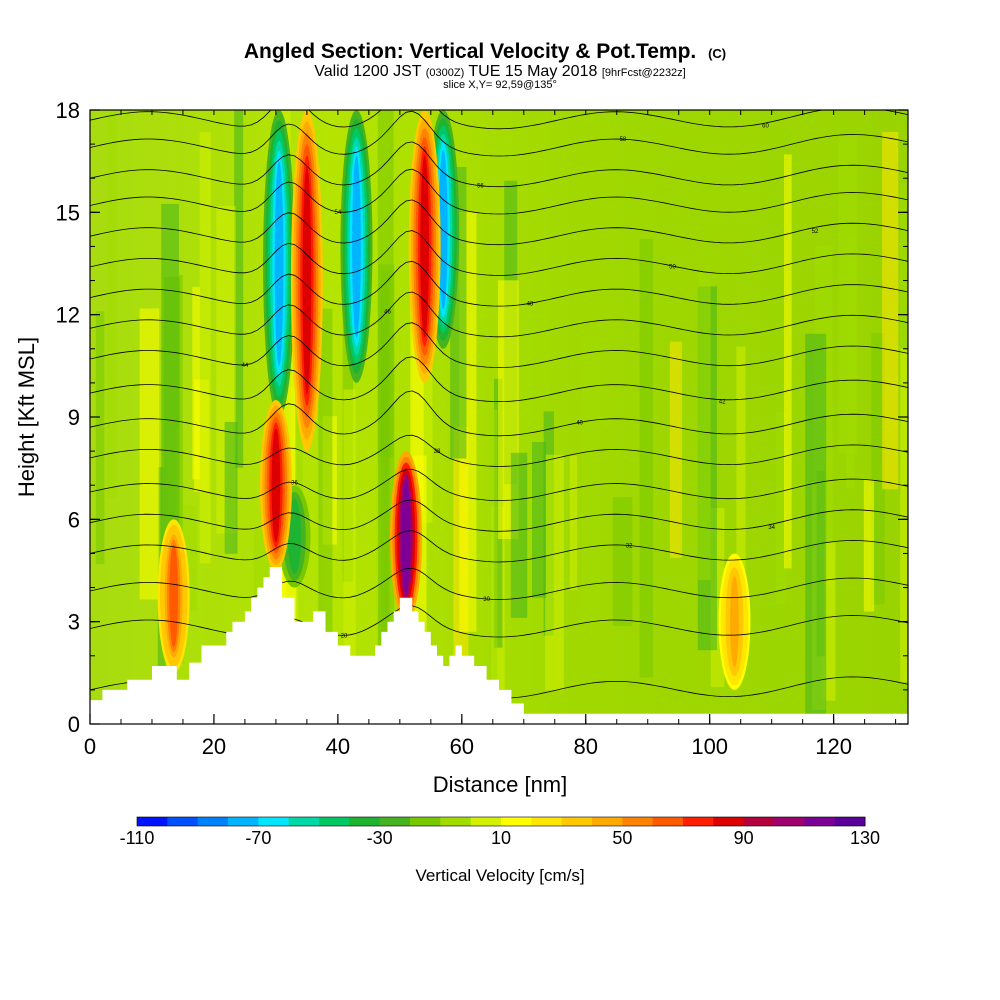  I want to click on y-tick-label: 12, so click(68, 315).